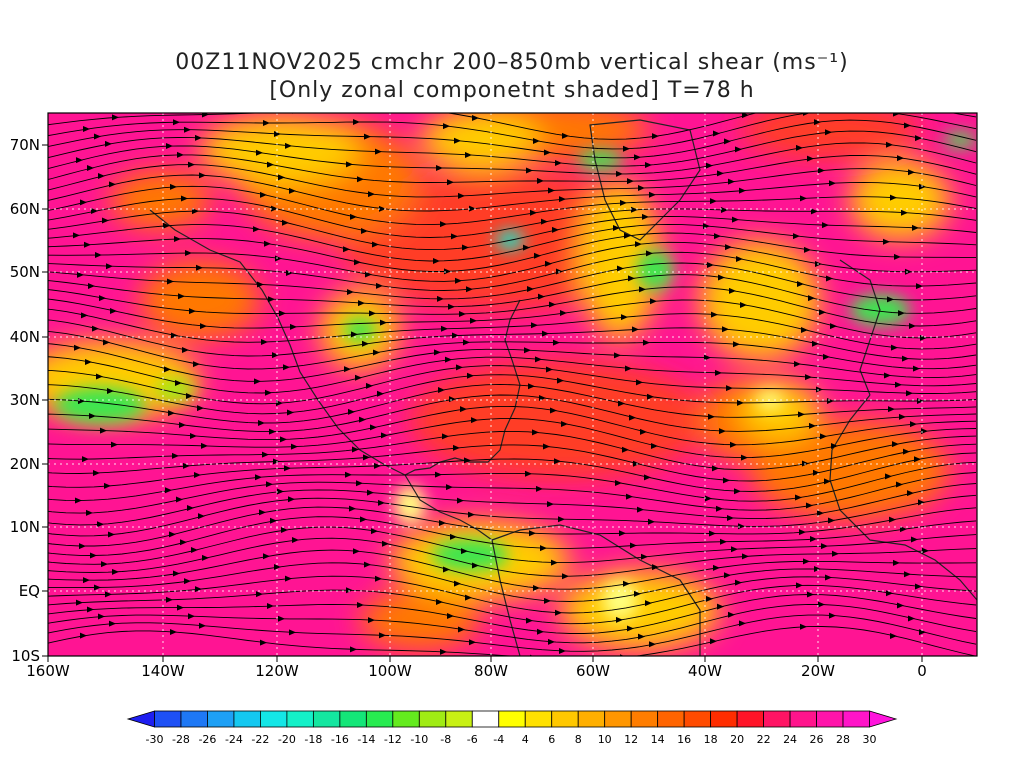  Describe the element at coordinates (154, 739) in the screenshot. I see `colorbar-label: -30` at that location.